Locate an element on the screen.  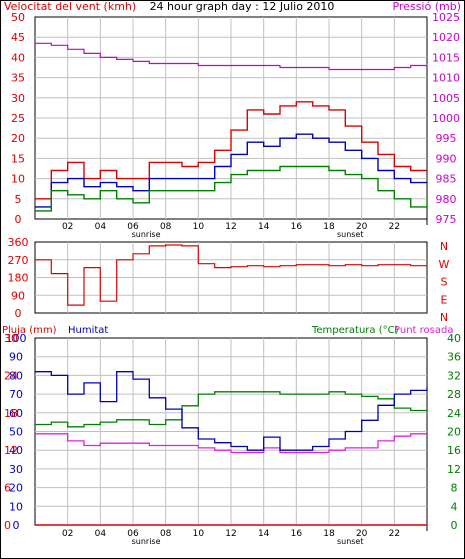
page-title: 24 hour graph day : 12 Julio 2010 is located at coordinates (242, 6).